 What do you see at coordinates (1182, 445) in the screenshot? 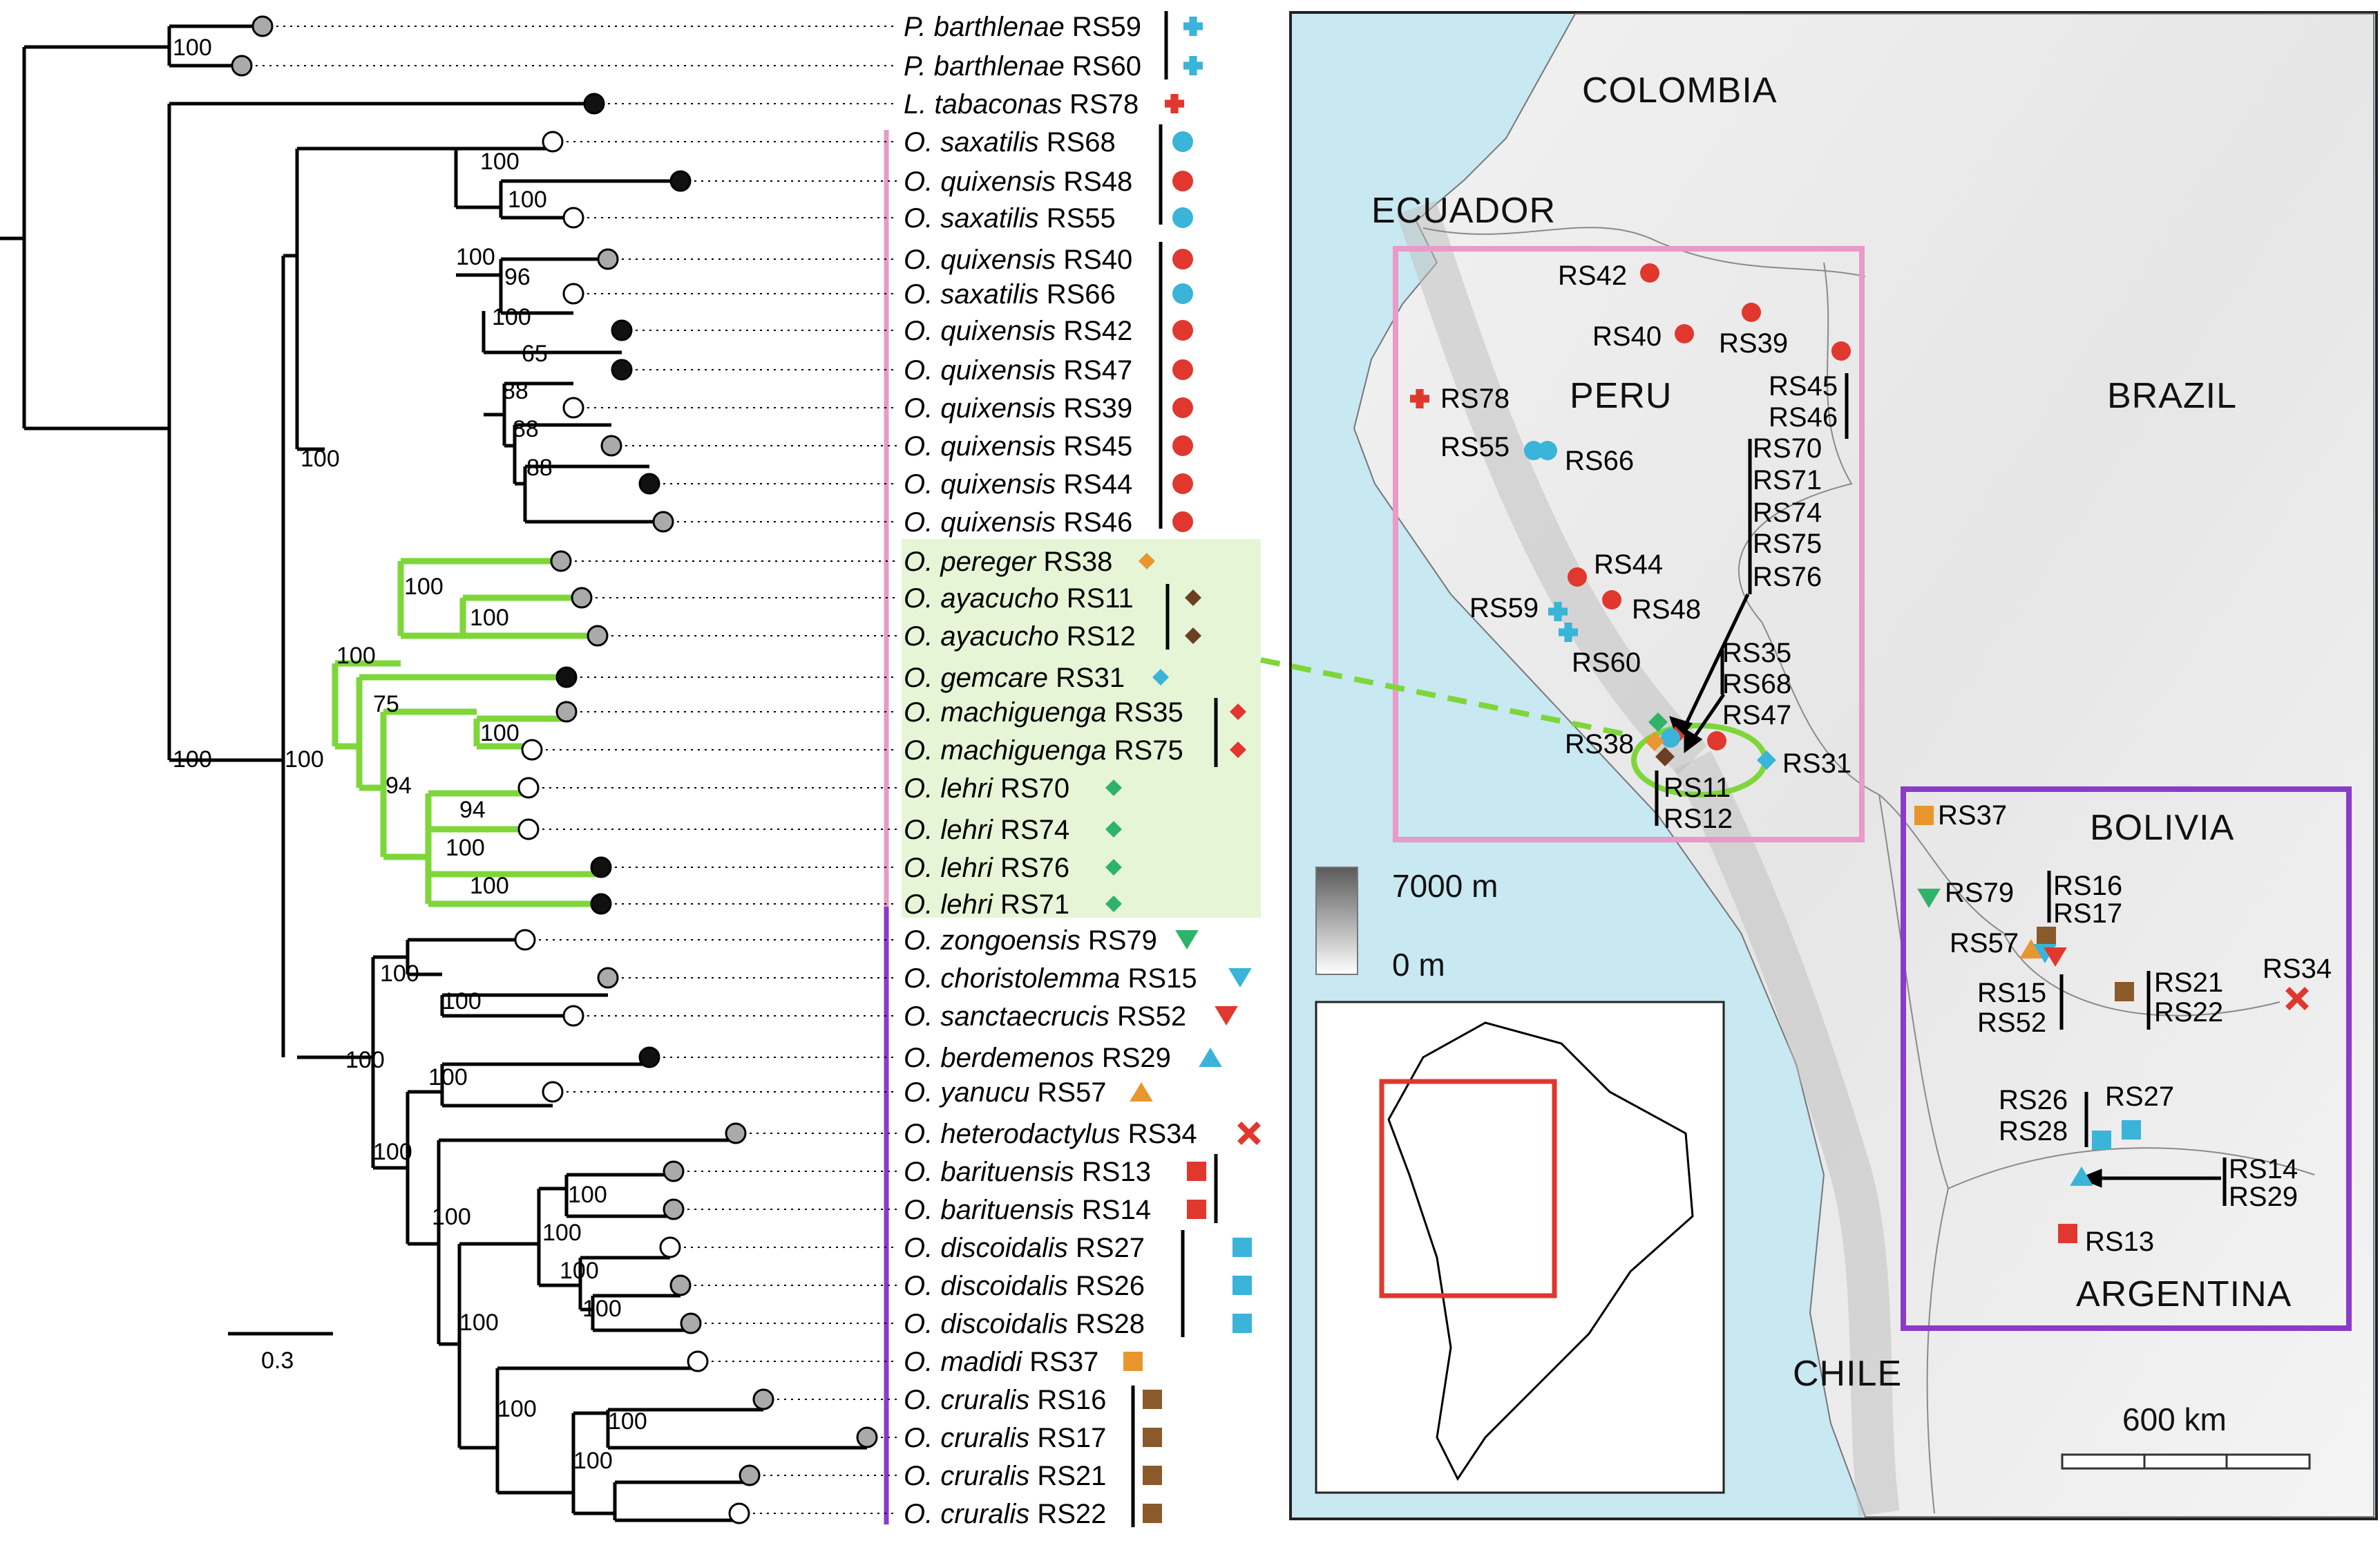
I see `tip-symbol-rs45` at bounding box center [1182, 445].